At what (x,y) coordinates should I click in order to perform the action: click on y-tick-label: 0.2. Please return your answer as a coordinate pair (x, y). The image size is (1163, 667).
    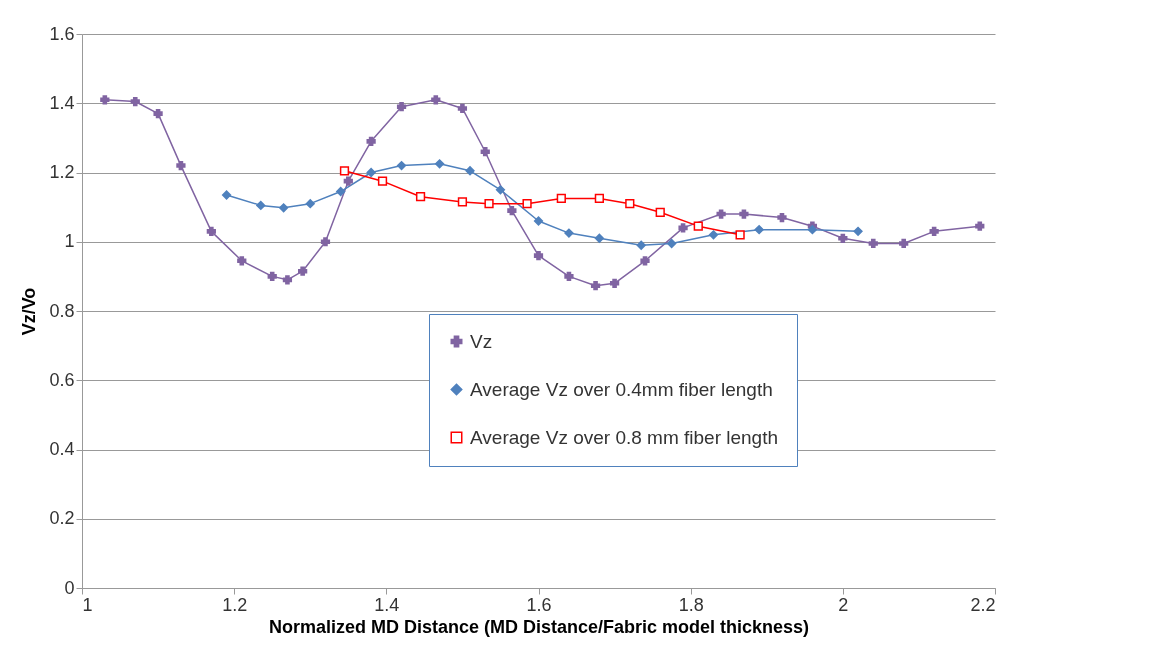
    Looking at the image, I should click on (62, 518).